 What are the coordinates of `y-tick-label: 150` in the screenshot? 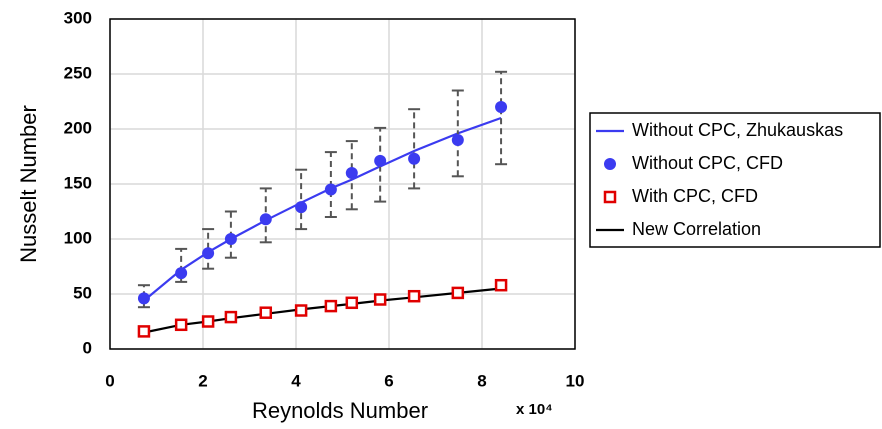 It's located at (78, 182).